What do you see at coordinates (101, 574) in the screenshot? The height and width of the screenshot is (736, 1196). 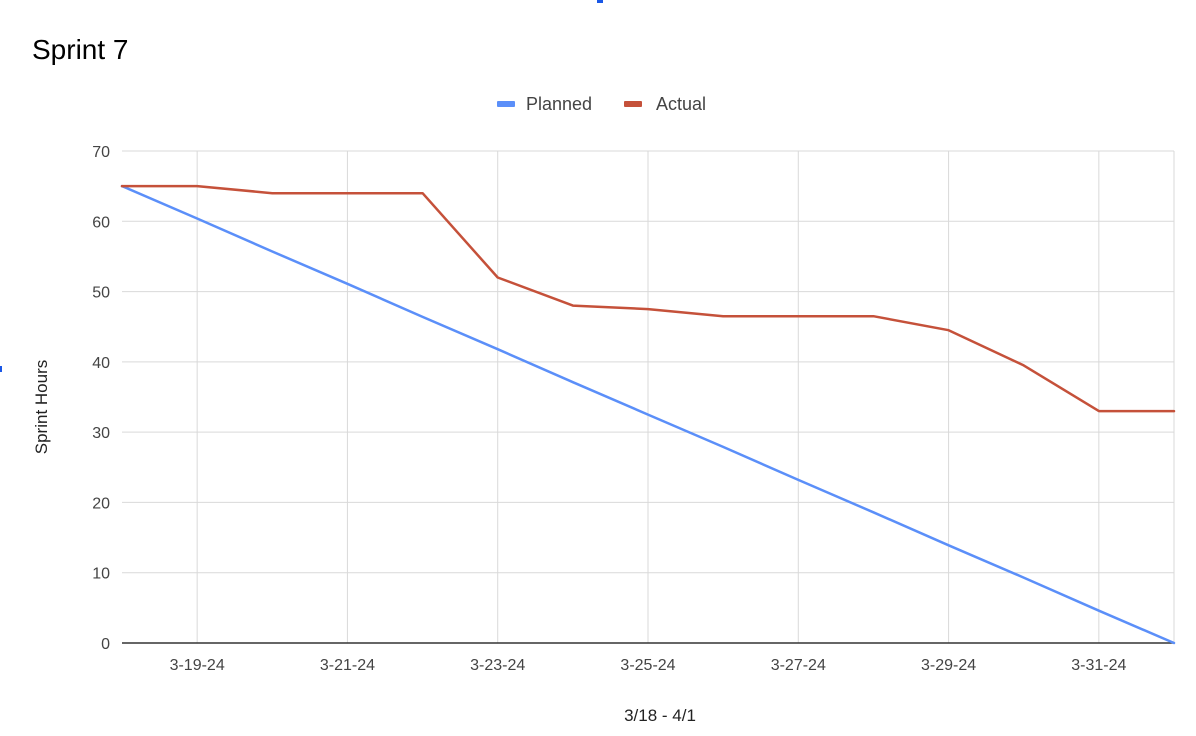 I see `y-tick-label: 10` at bounding box center [101, 574].